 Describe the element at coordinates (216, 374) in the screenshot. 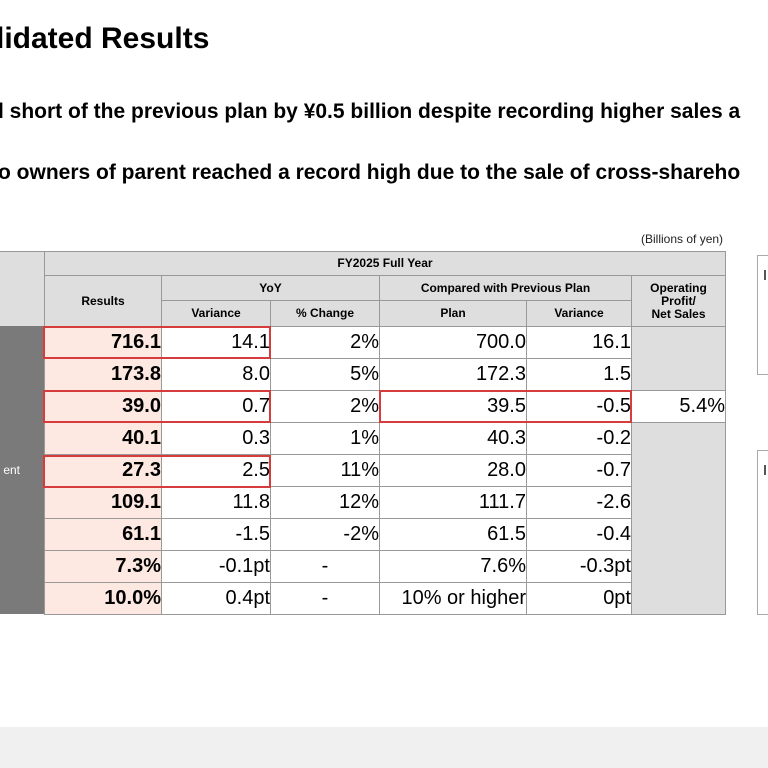

I see `yoy-variance-cell: 8.0` at that location.